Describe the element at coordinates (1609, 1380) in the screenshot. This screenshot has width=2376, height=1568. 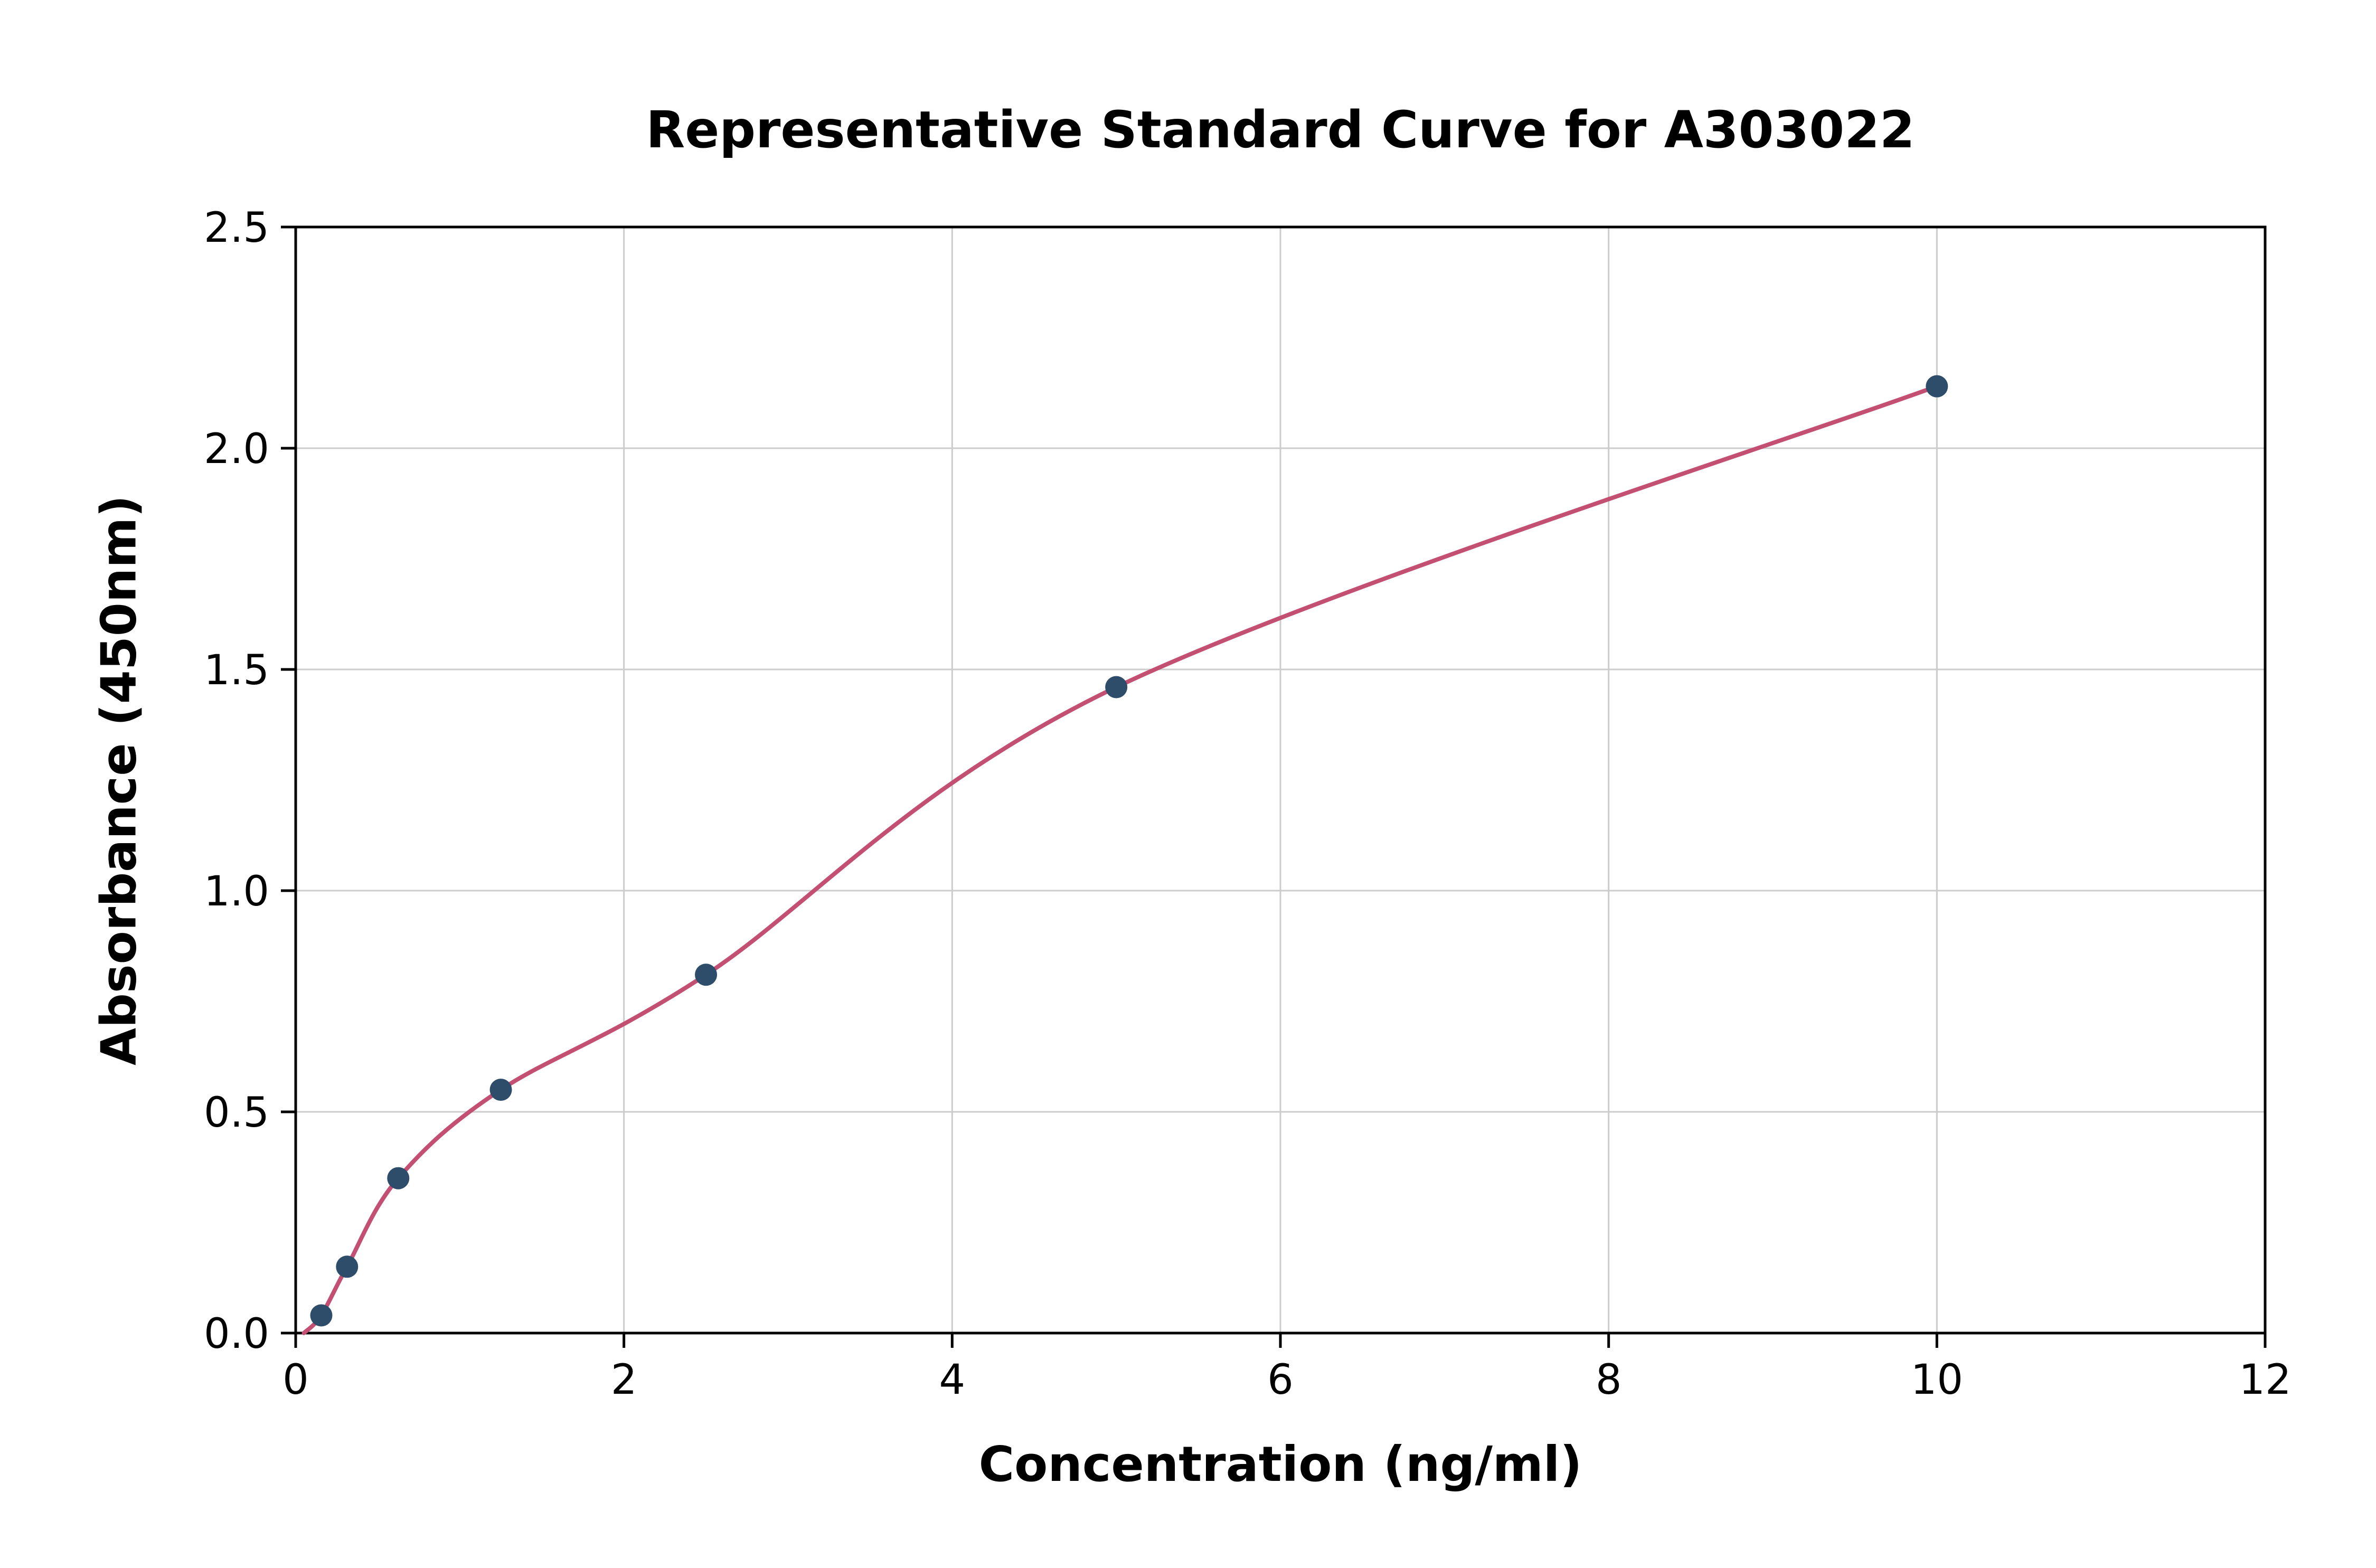
I see `x-tick-label: 8` at that location.